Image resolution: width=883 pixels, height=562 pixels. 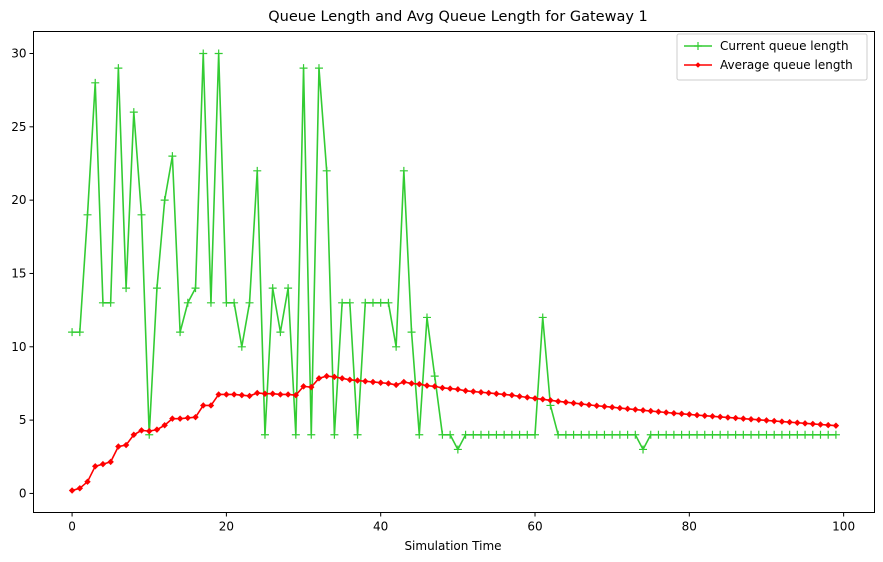 I want to click on legend-entry-0: Current queue length, so click(x=766, y=46).